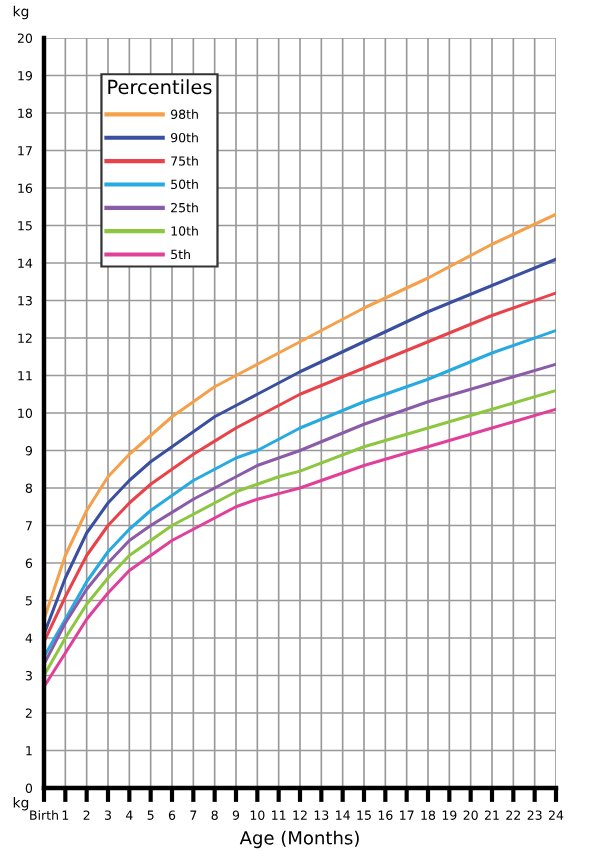 The width and height of the screenshot is (600, 866). What do you see at coordinates (160, 87) in the screenshot?
I see `legend-title: Percentiles` at bounding box center [160, 87].